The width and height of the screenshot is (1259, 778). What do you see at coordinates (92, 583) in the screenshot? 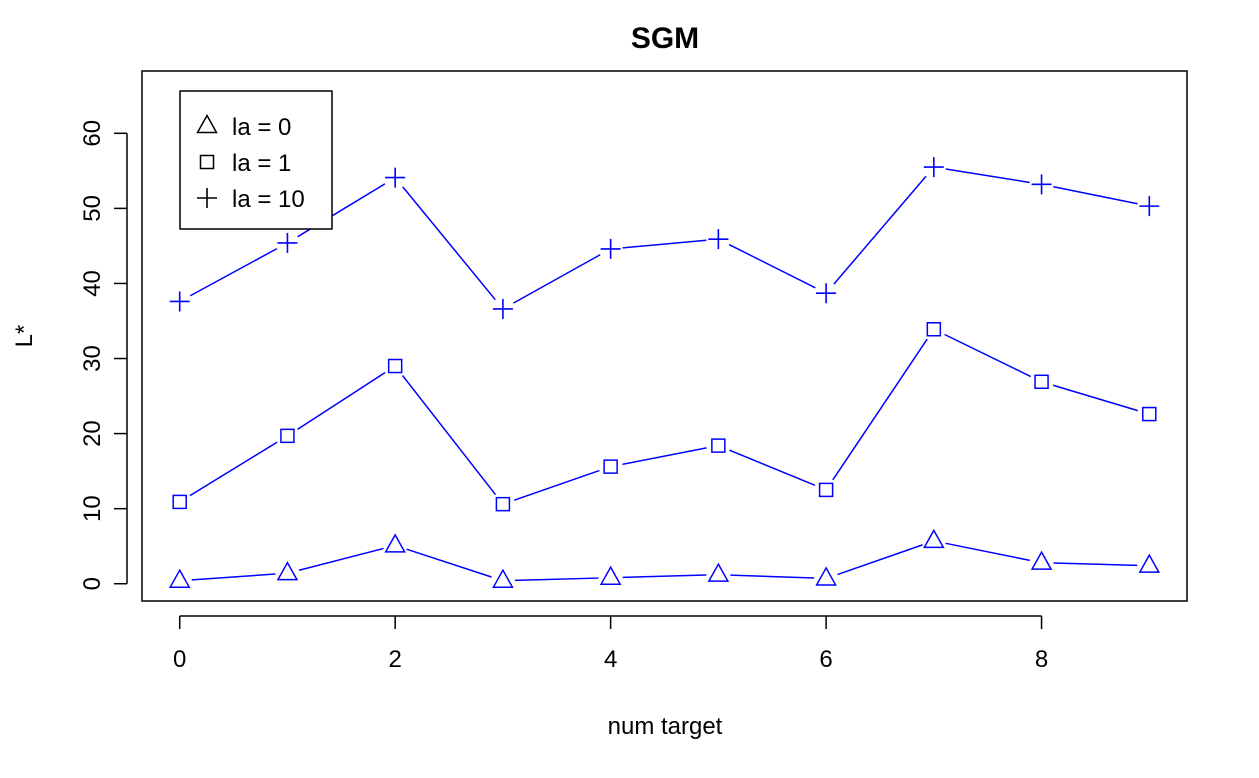
I see `y-tick-label: 0` at bounding box center [92, 583].